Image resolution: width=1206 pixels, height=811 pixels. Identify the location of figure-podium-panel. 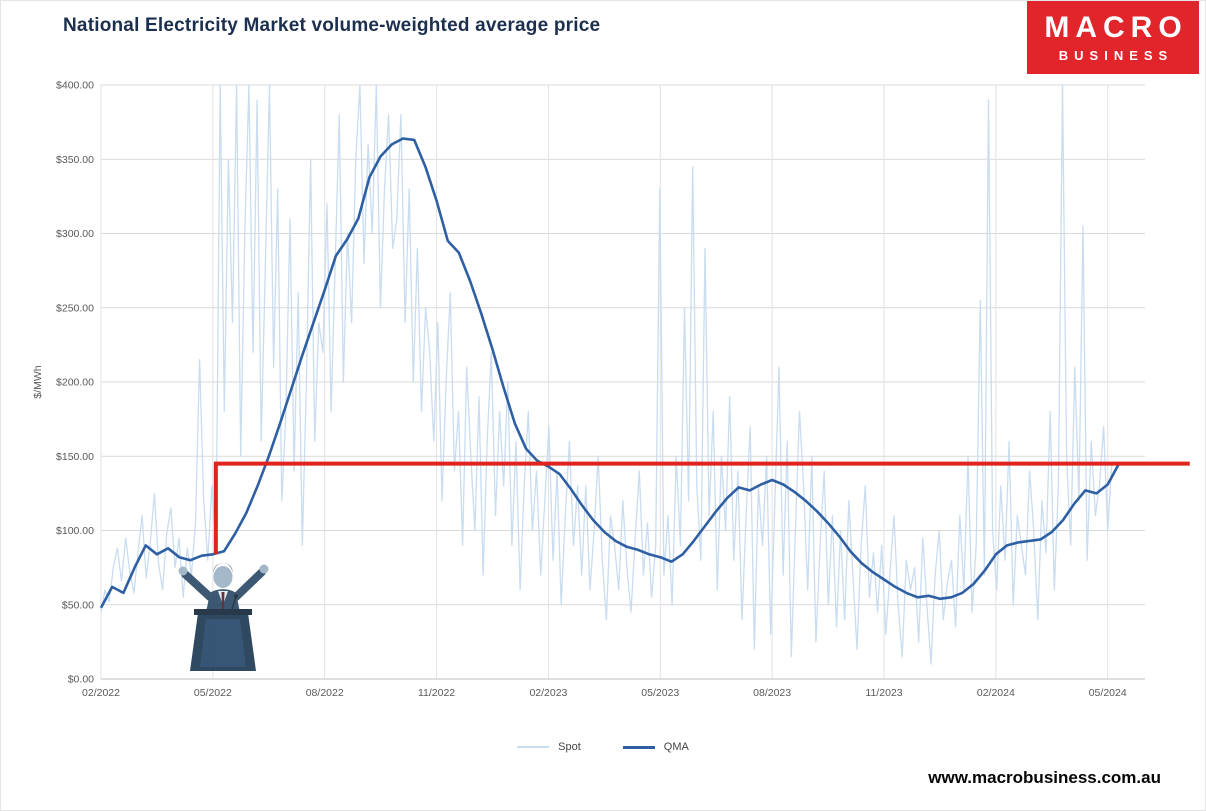
(223, 643).